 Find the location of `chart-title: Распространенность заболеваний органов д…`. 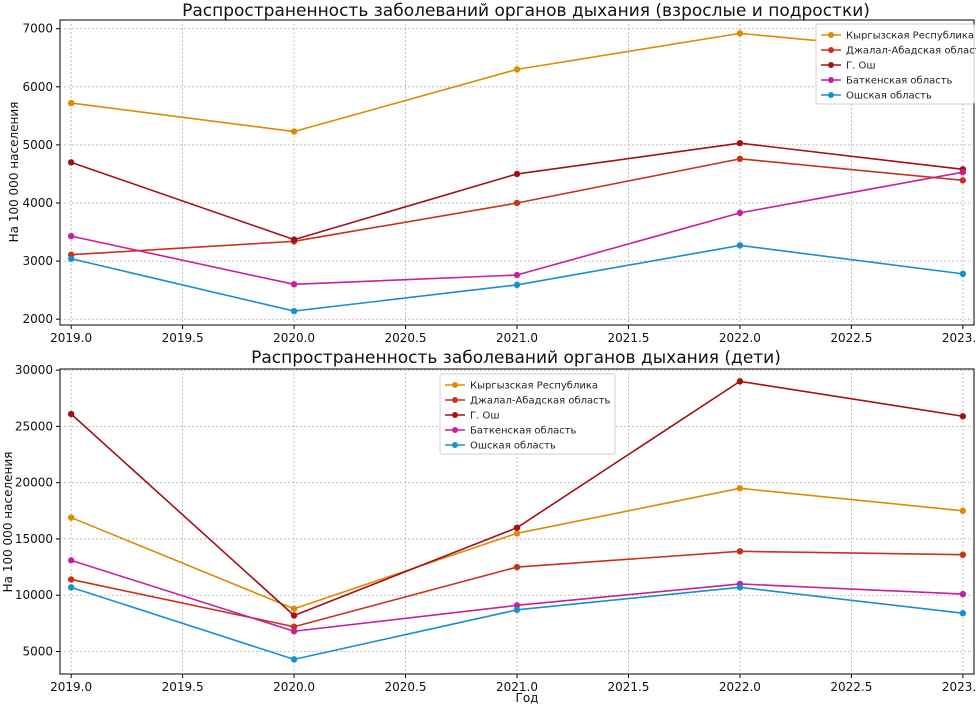

chart-title: Распространенность заболеваний органов д… is located at coordinates (526, 11).